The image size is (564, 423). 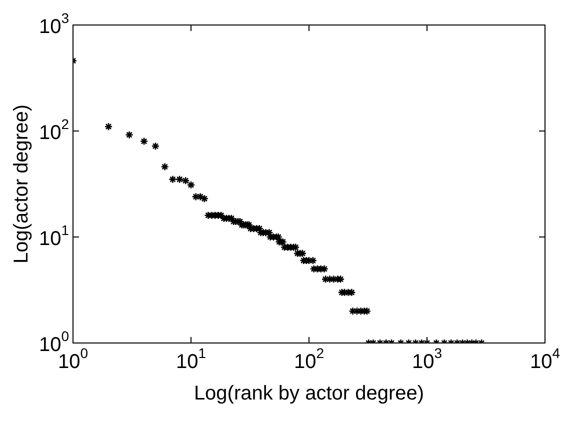 What do you see at coordinates (309, 393) in the screenshot?
I see `x-axis-title: Log(rank by actor degree)` at bounding box center [309, 393].